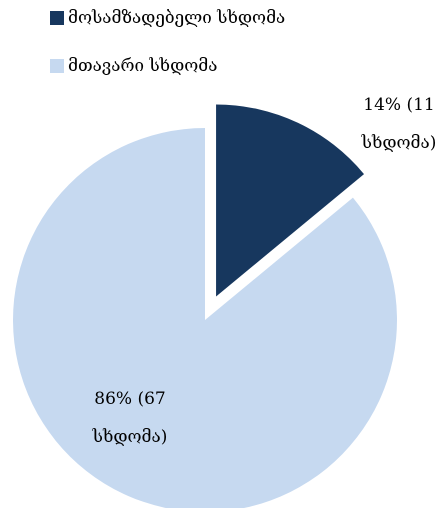 The image size is (445, 508). Describe the element at coordinates (290, 200) in the screenshot. I see `pie-slice` at that location.